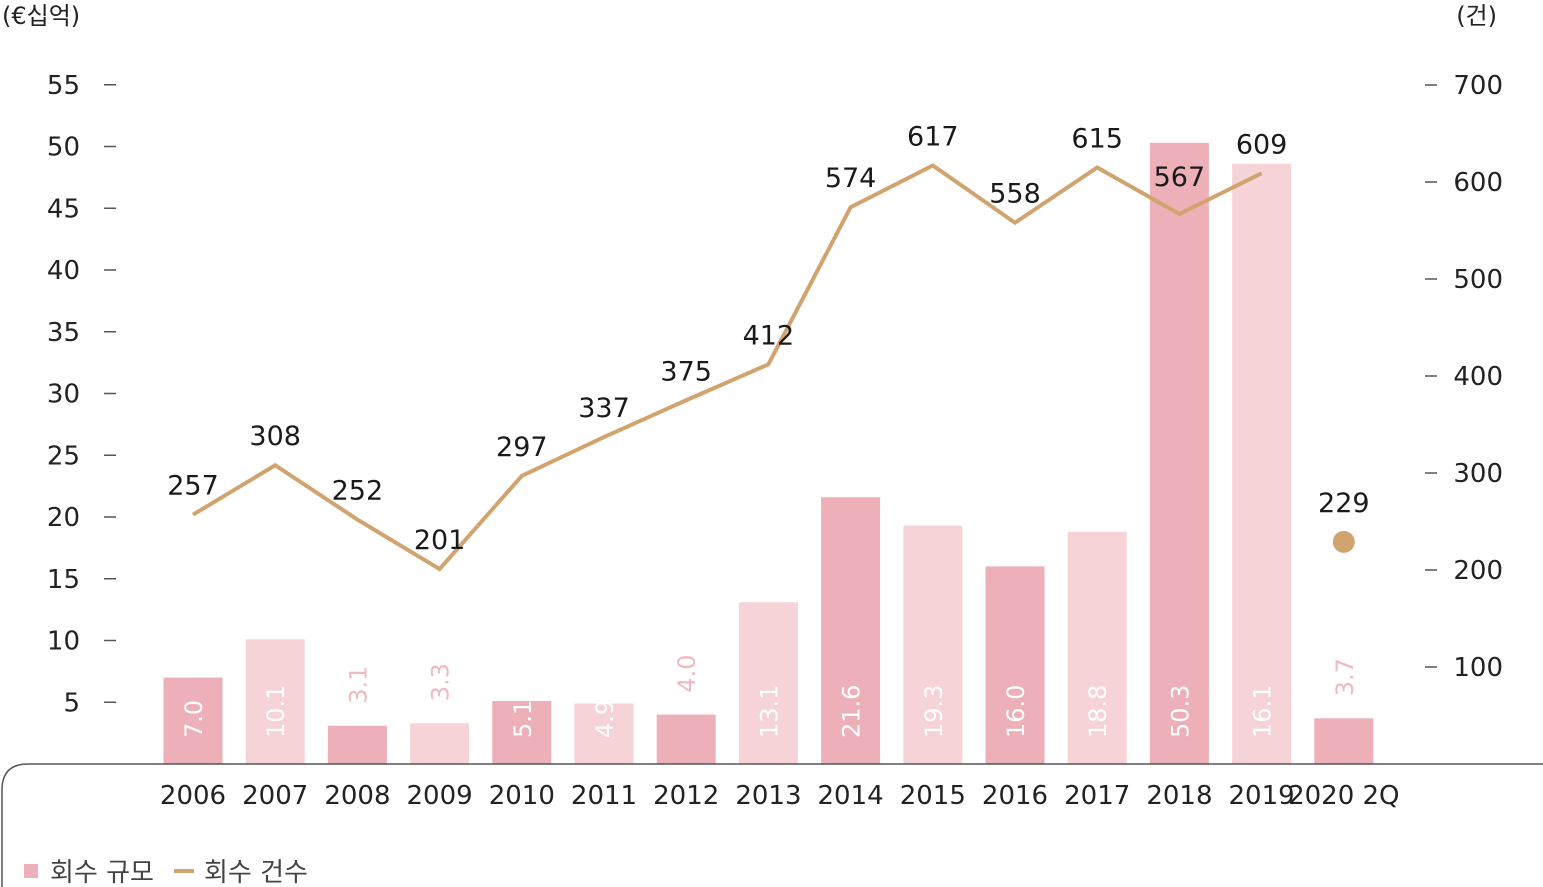 The width and height of the screenshot is (1543, 887). What do you see at coordinates (1478, 668) in the screenshot?
I see `right-tick-label: 100` at bounding box center [1478, 668].